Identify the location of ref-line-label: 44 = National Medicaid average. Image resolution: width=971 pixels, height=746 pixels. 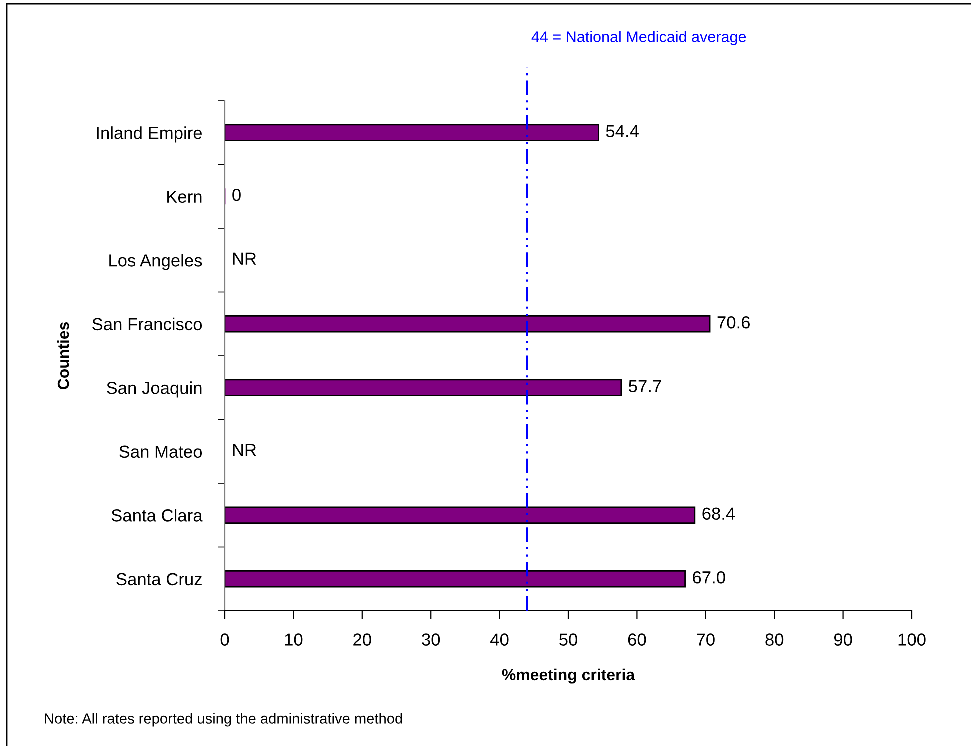
(639, 38).